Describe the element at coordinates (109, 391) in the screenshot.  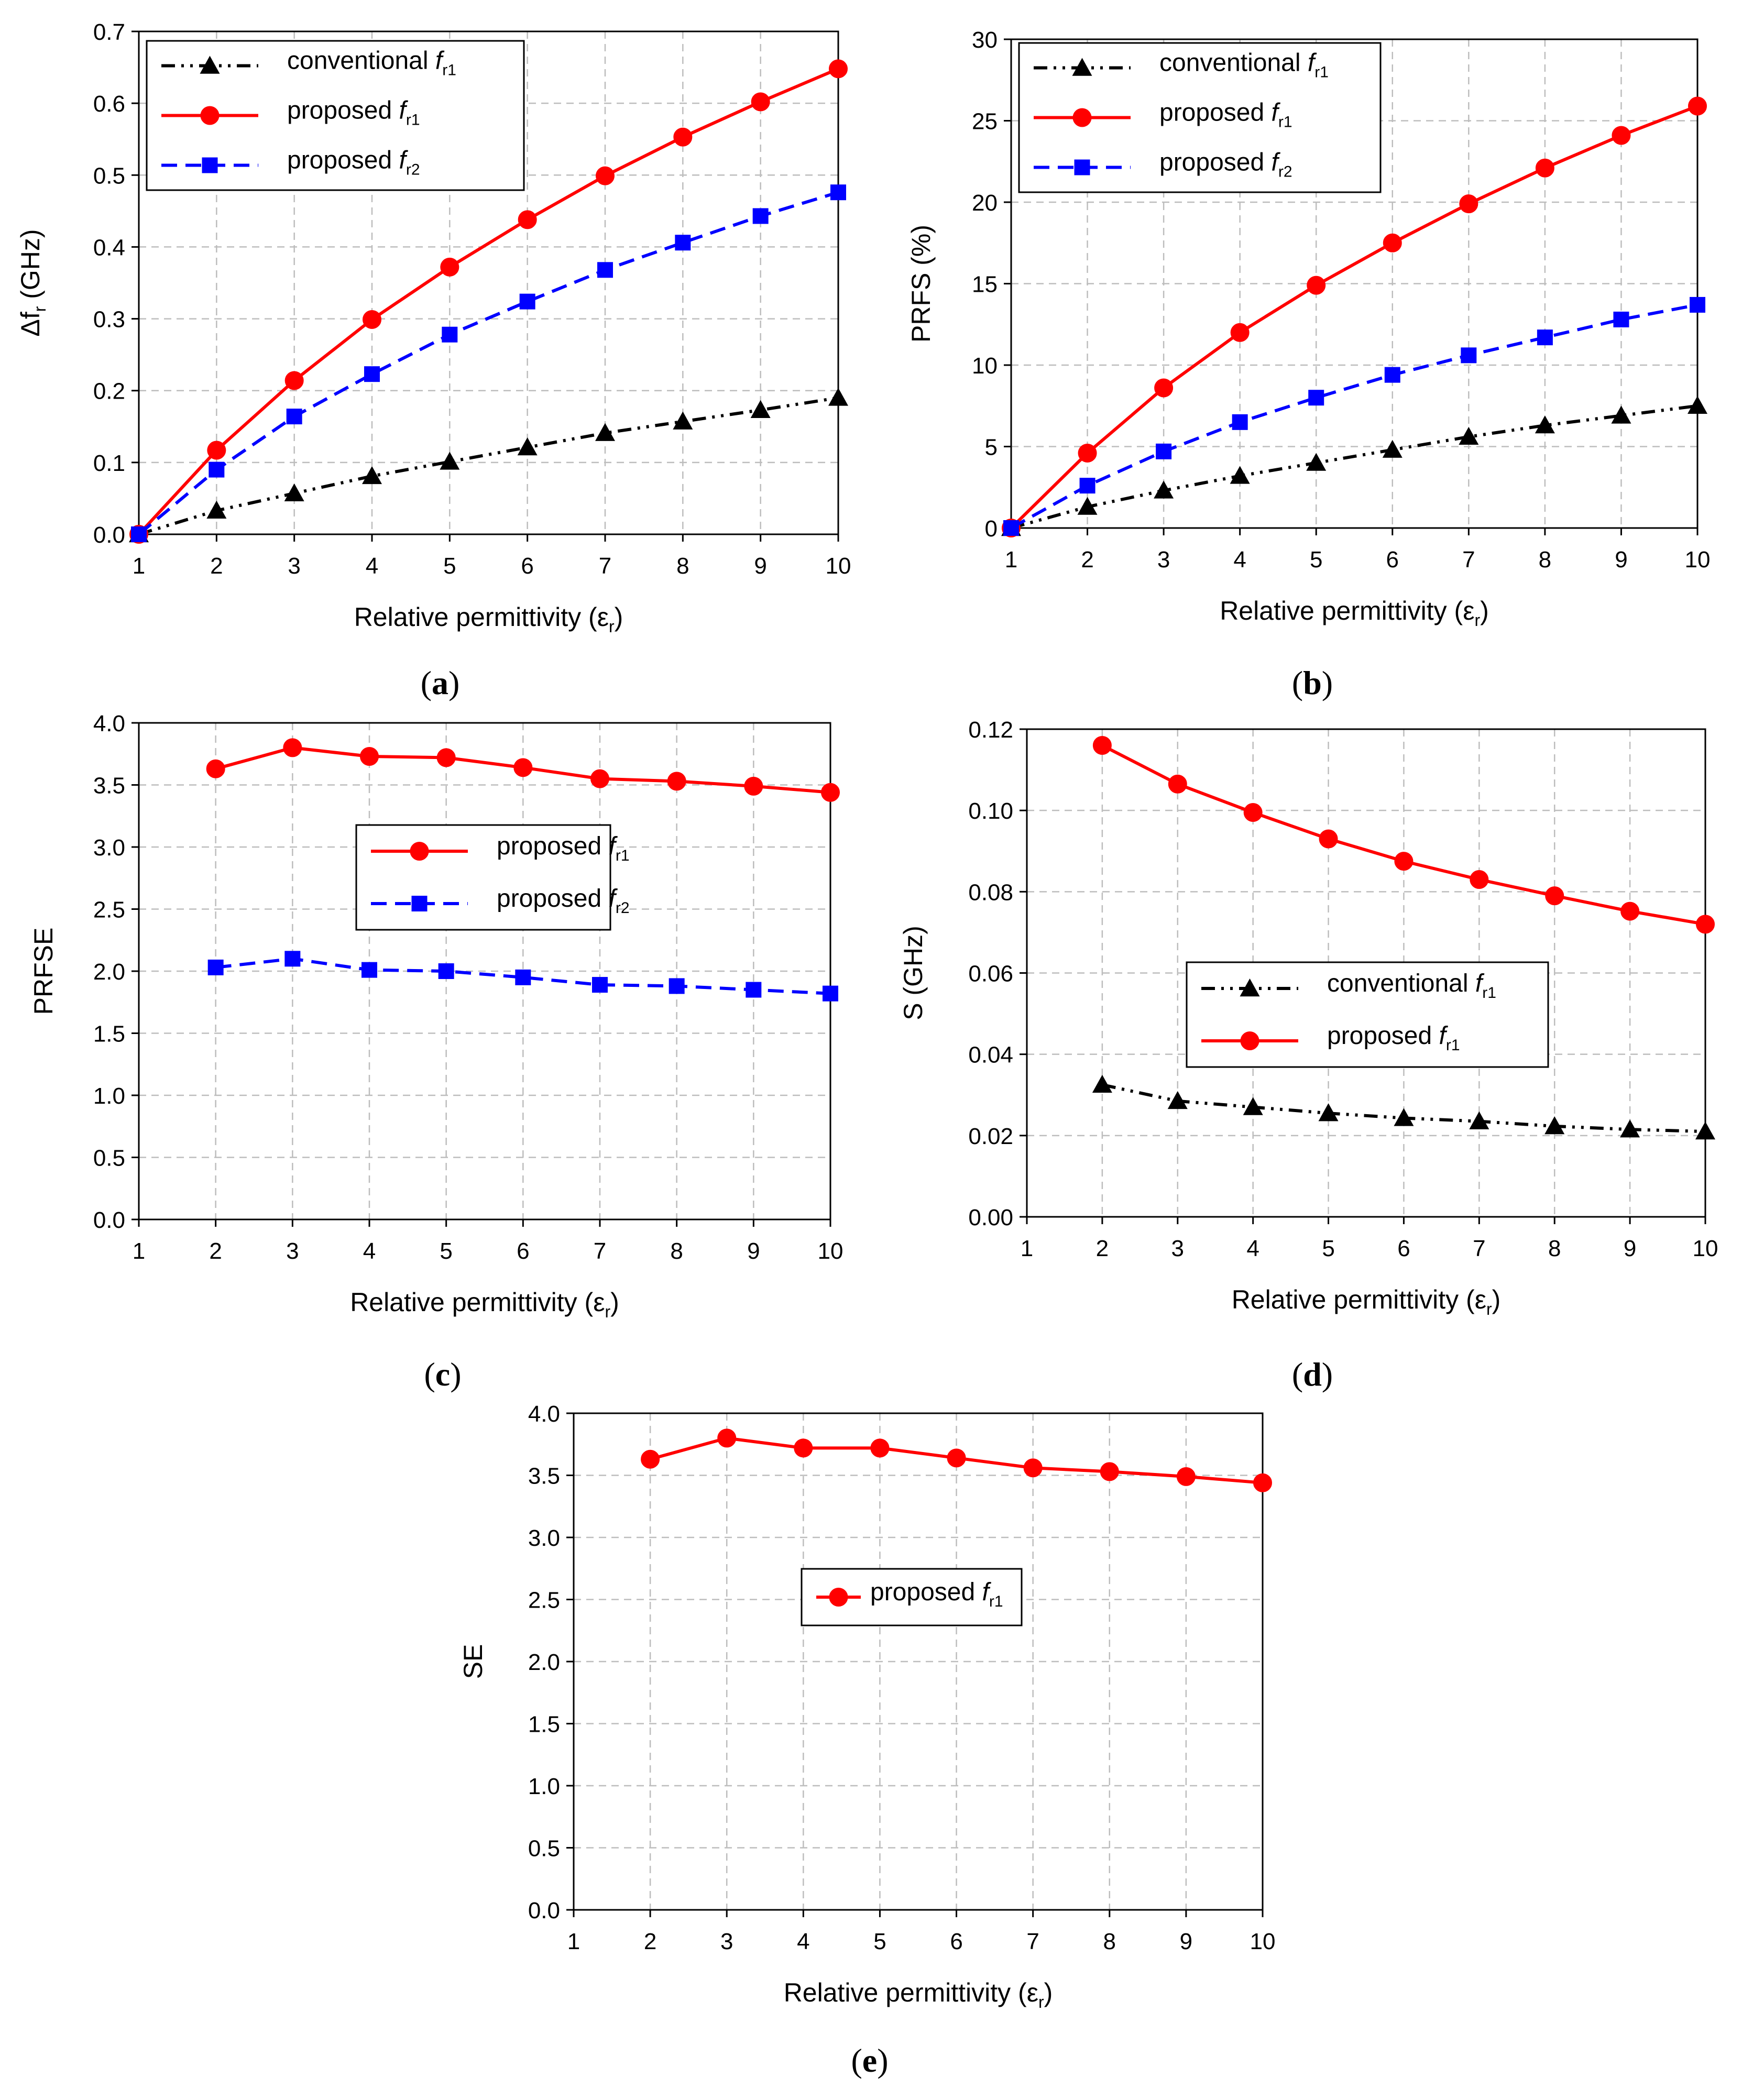
I see `y-tick-label: 0.2` at that location.